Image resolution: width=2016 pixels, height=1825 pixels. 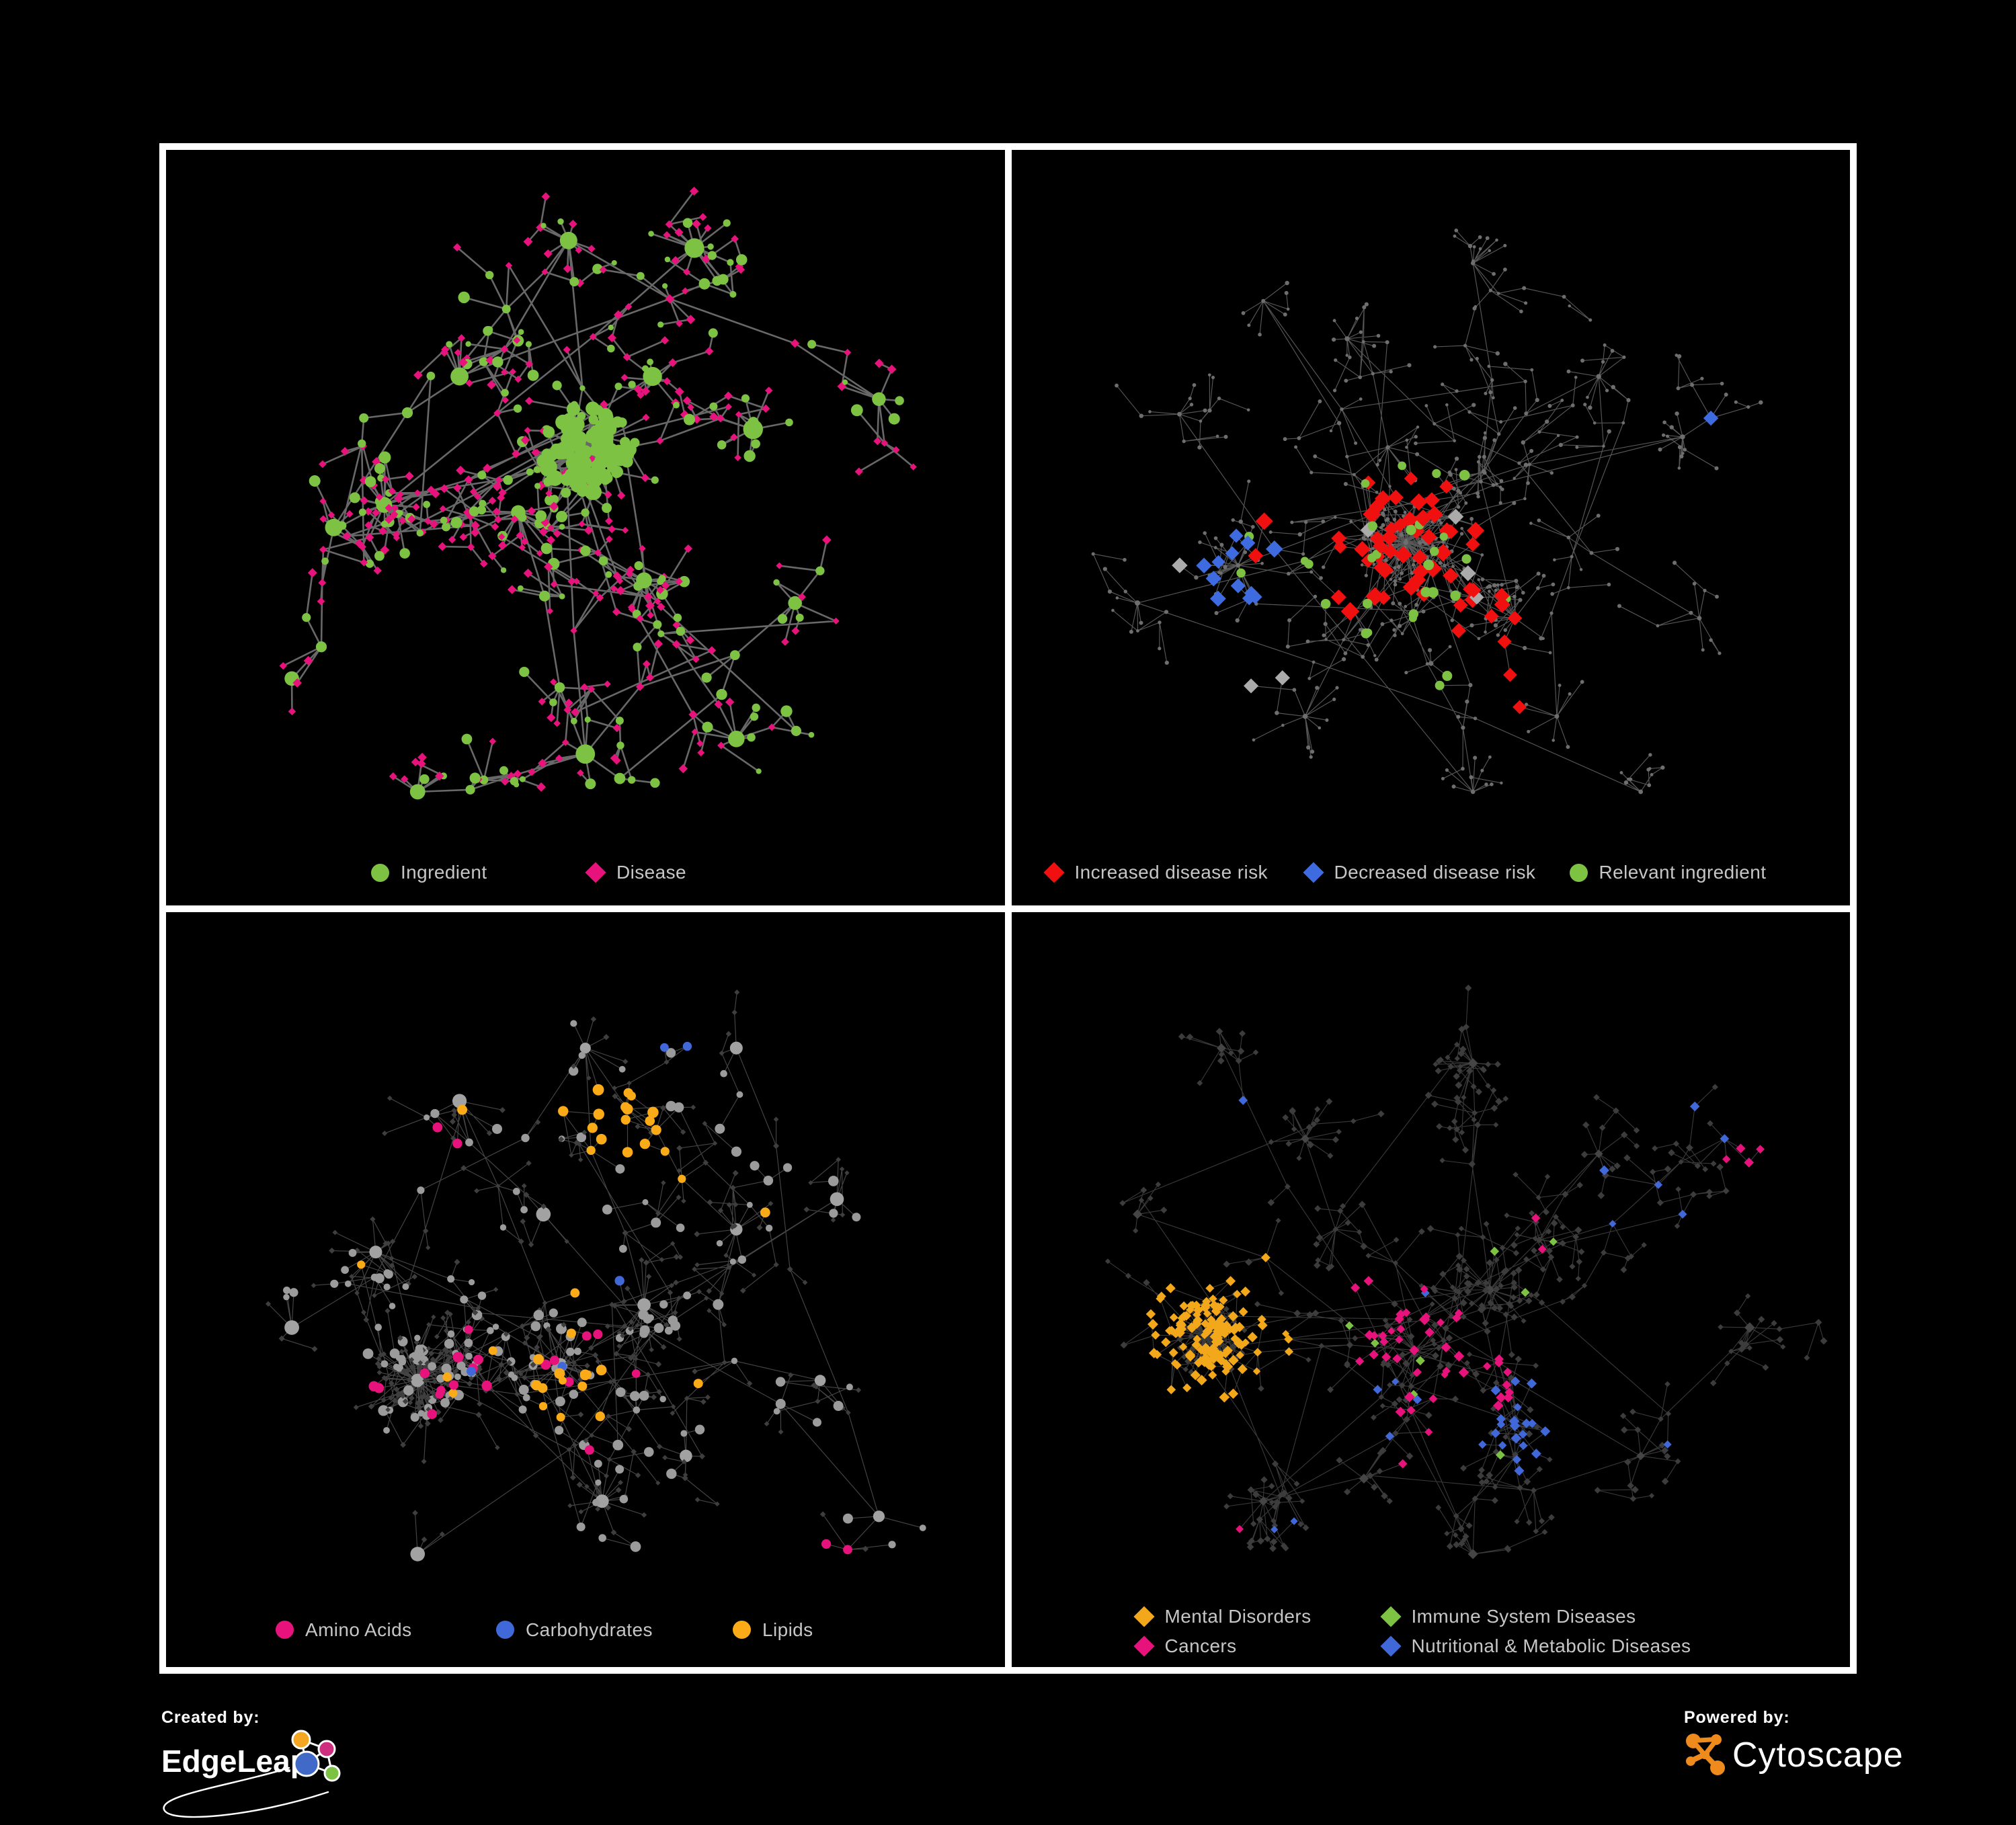 What do you see at coordinates (380, 872) in the screenshot?
I see `ingredient-circle-icon` at bounding box center [380, 872].